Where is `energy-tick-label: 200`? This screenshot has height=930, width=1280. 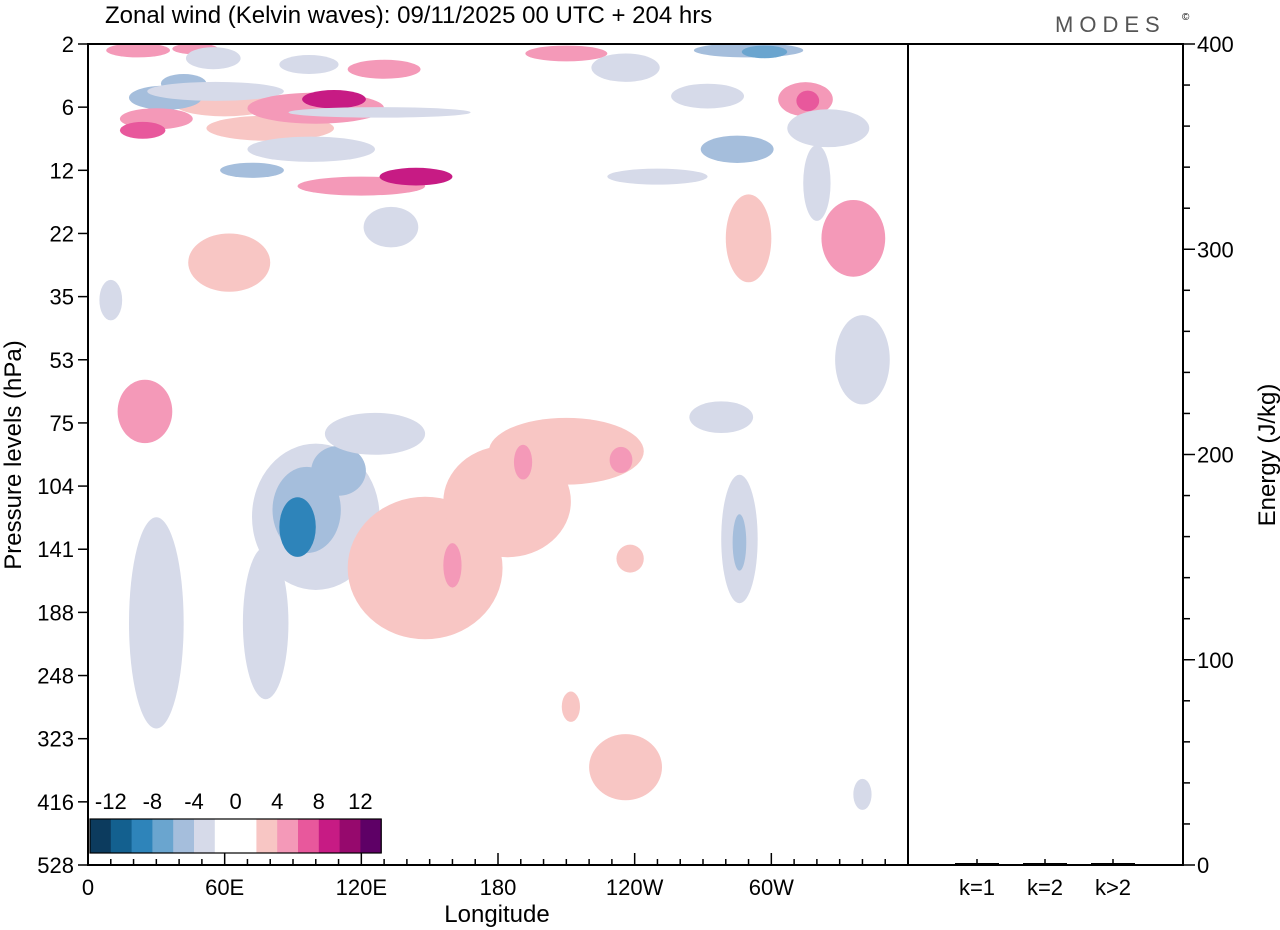 energy-tick-label: 200 is located at coordinates (1215, 455).